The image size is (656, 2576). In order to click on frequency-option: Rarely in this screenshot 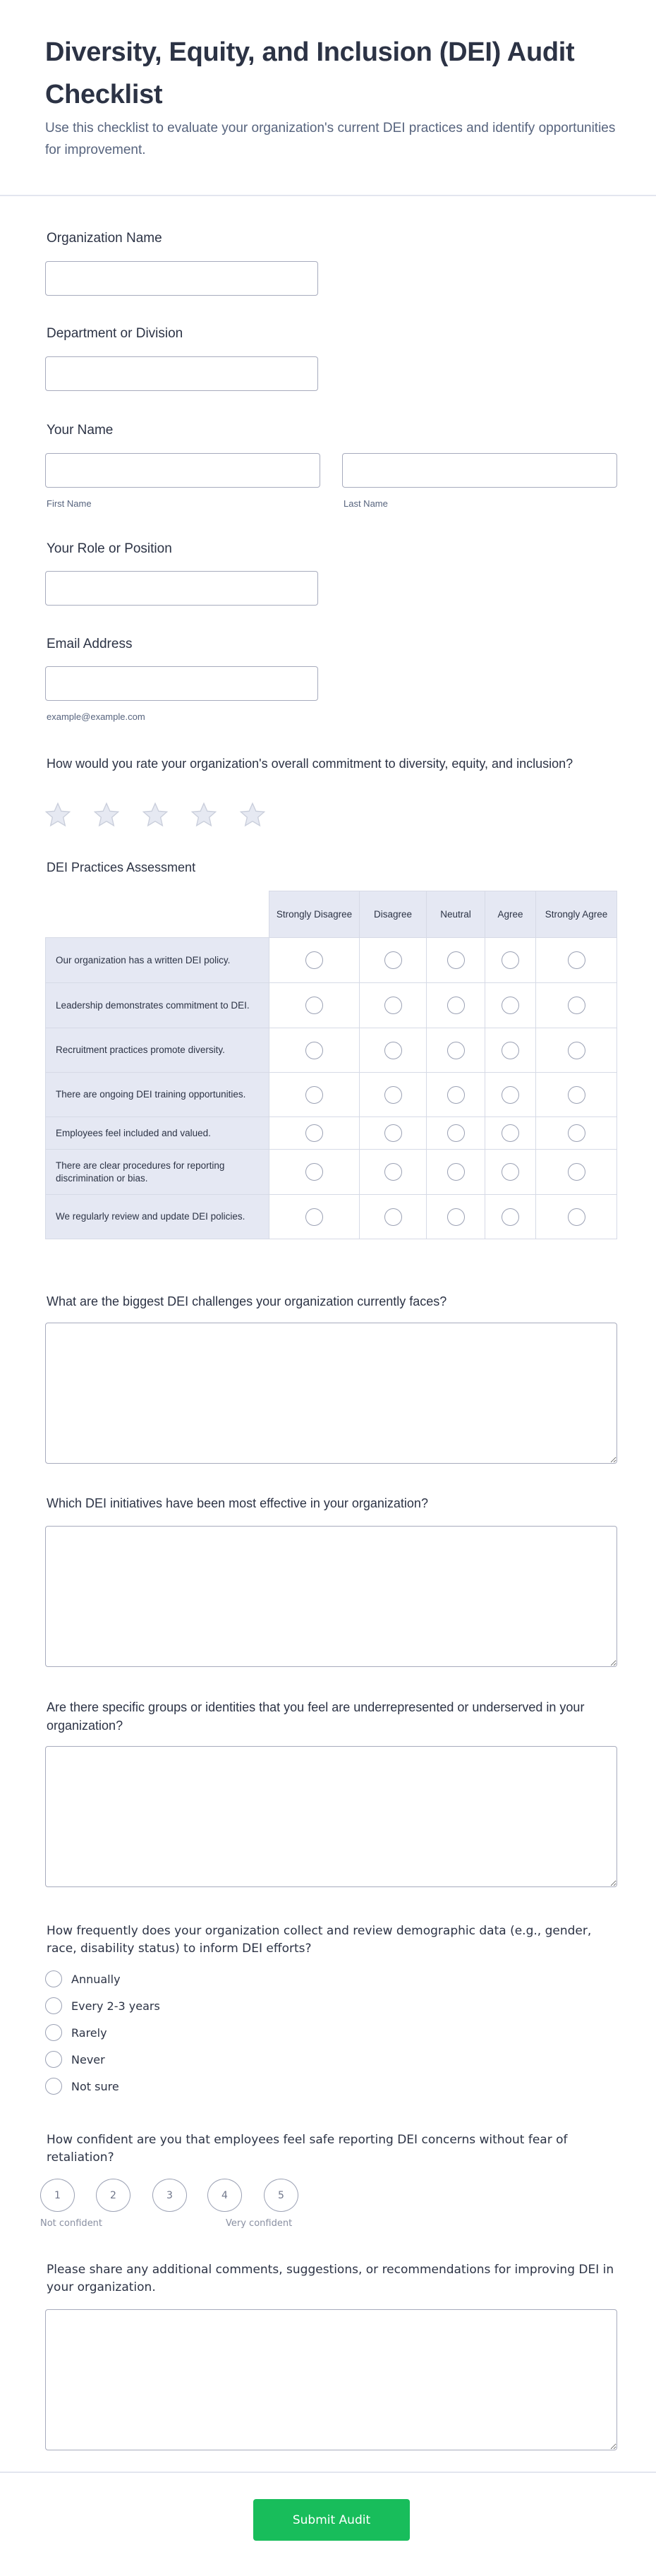, I will do `click(76, 2032)`.